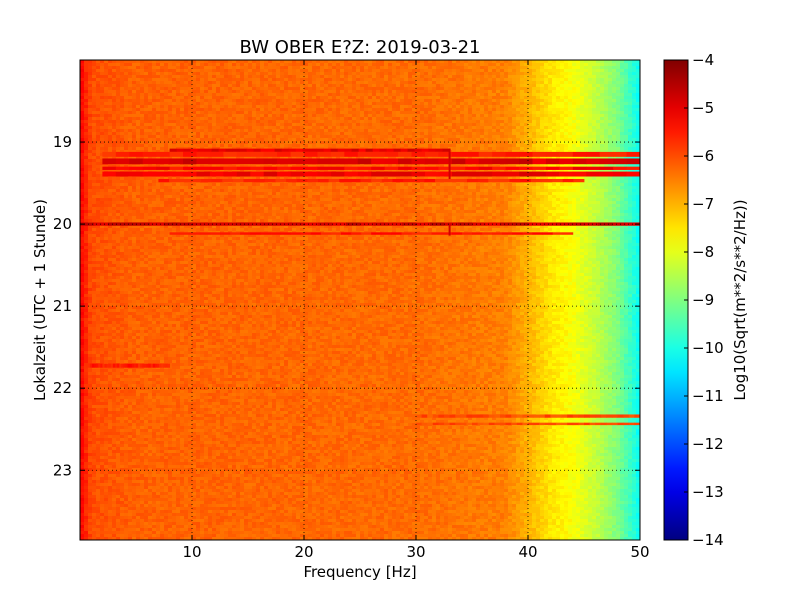 This screenshot has width=800, height=600. I want to click on colorbar-tick-label: −13, so click(708, 492).